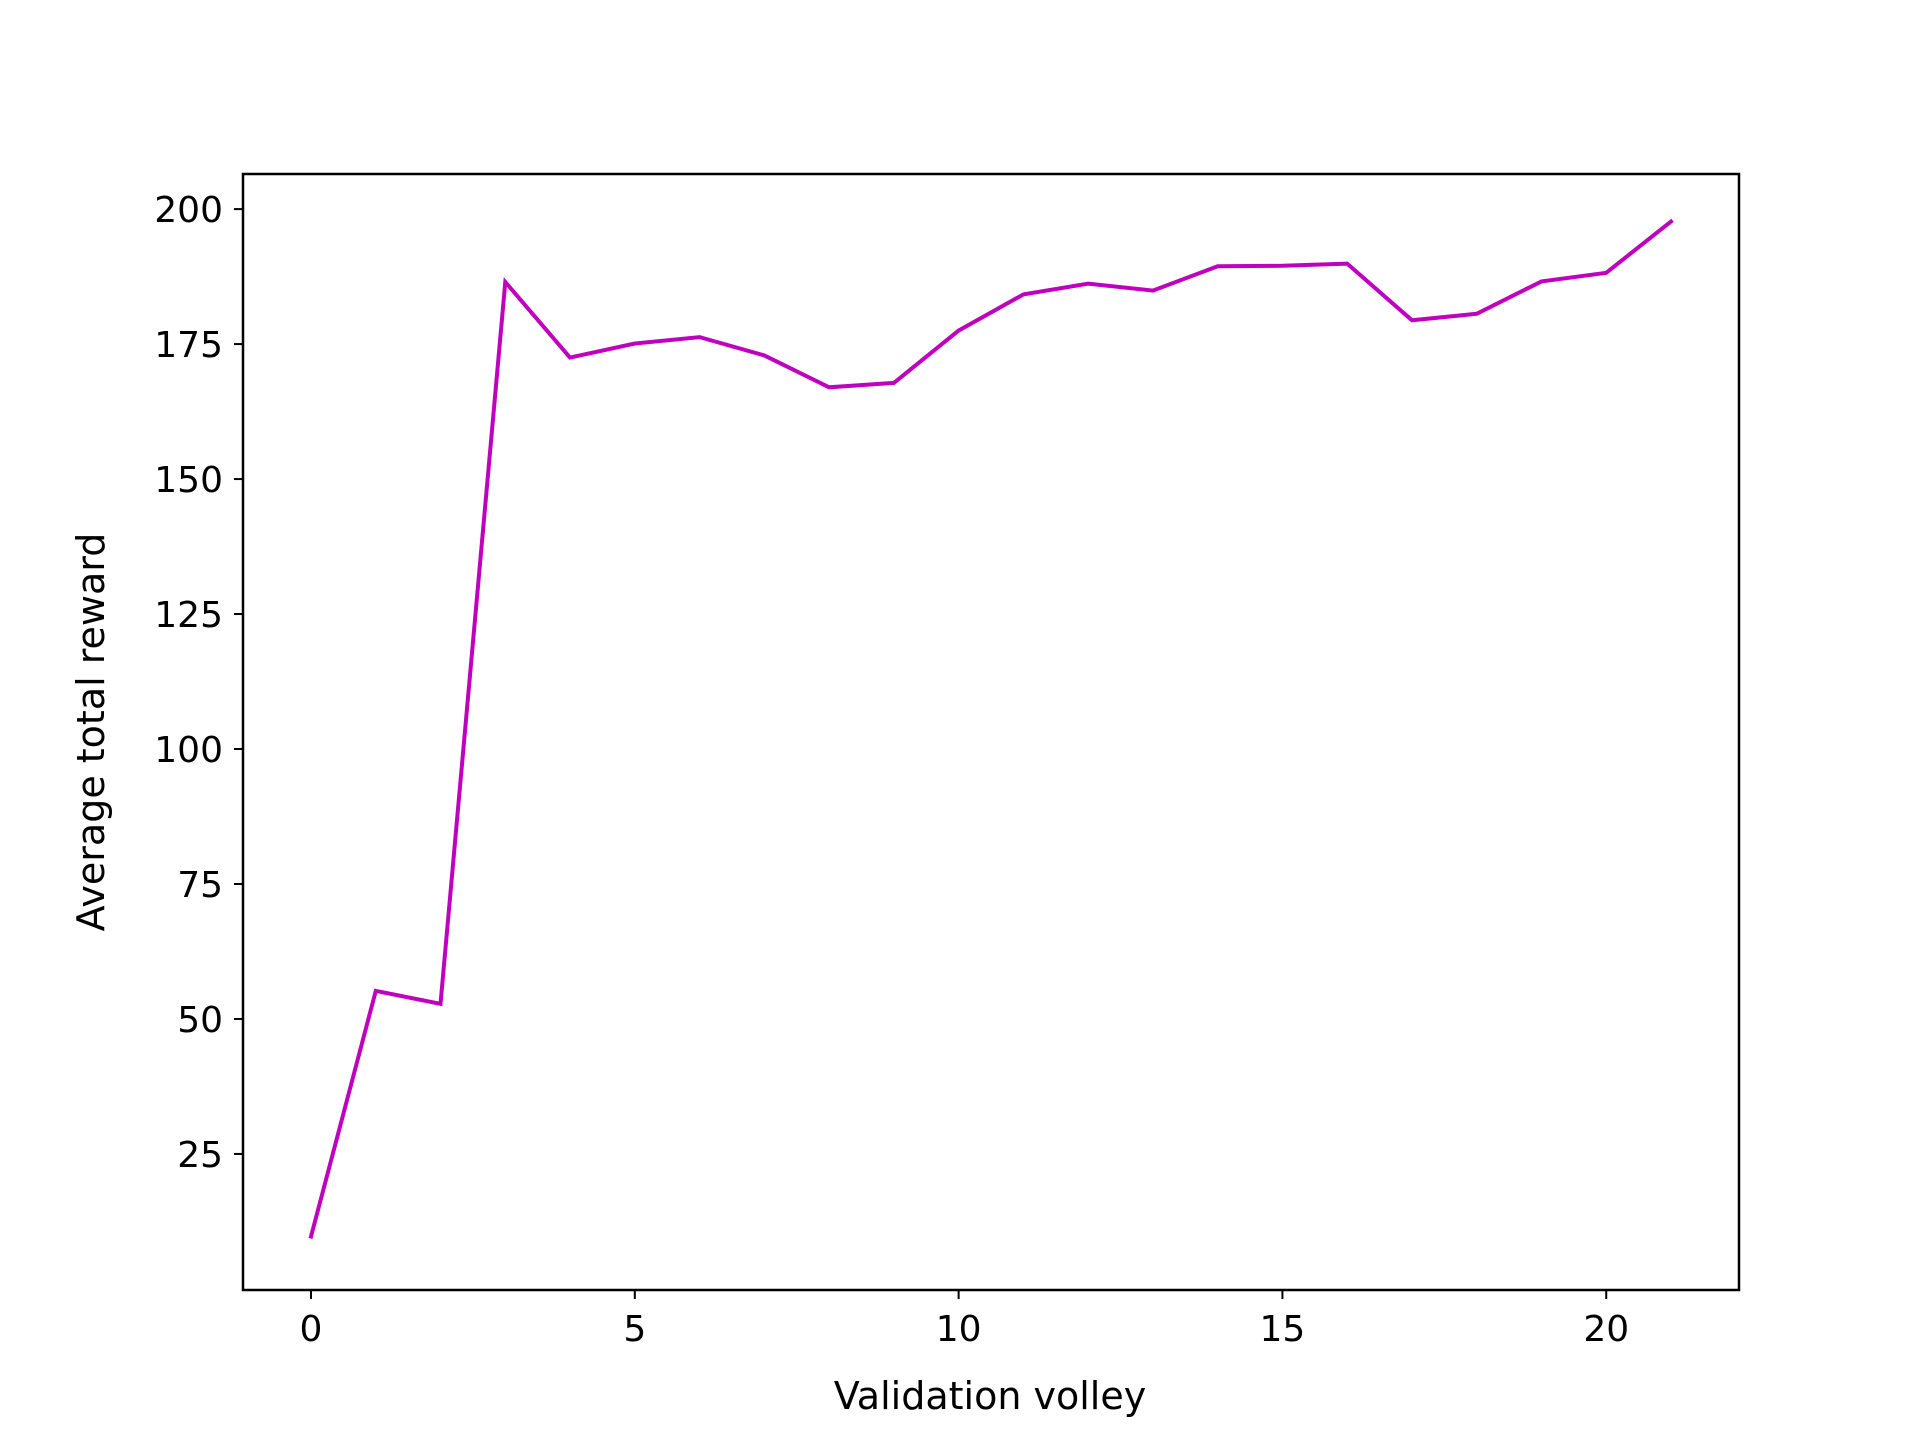 This screenshot has width=1920, height=1445. Describe the element at coordinates (990, 1396) in the screenshot. I see `x-axis-title: Validation volley` at that location.